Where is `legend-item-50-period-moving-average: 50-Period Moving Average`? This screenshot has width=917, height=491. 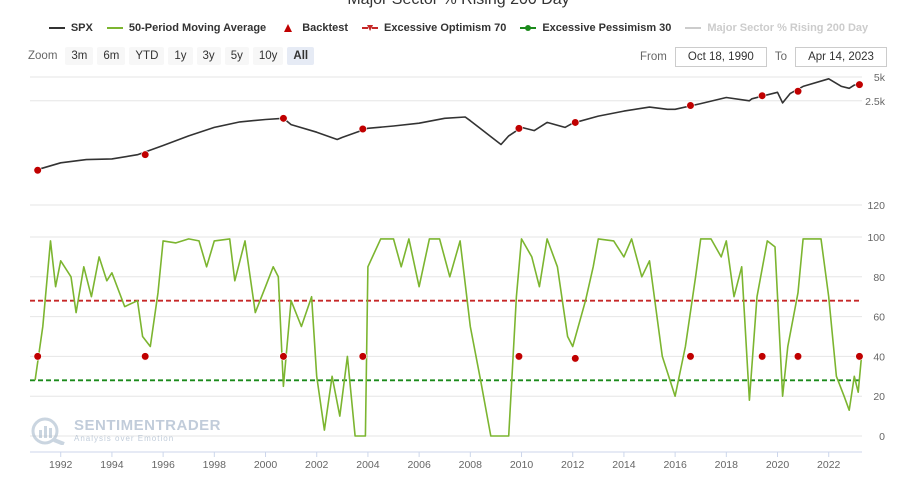
legend-item-50-period-moving-average: 50-Period Moving Average is located at coordinates (186, 28).